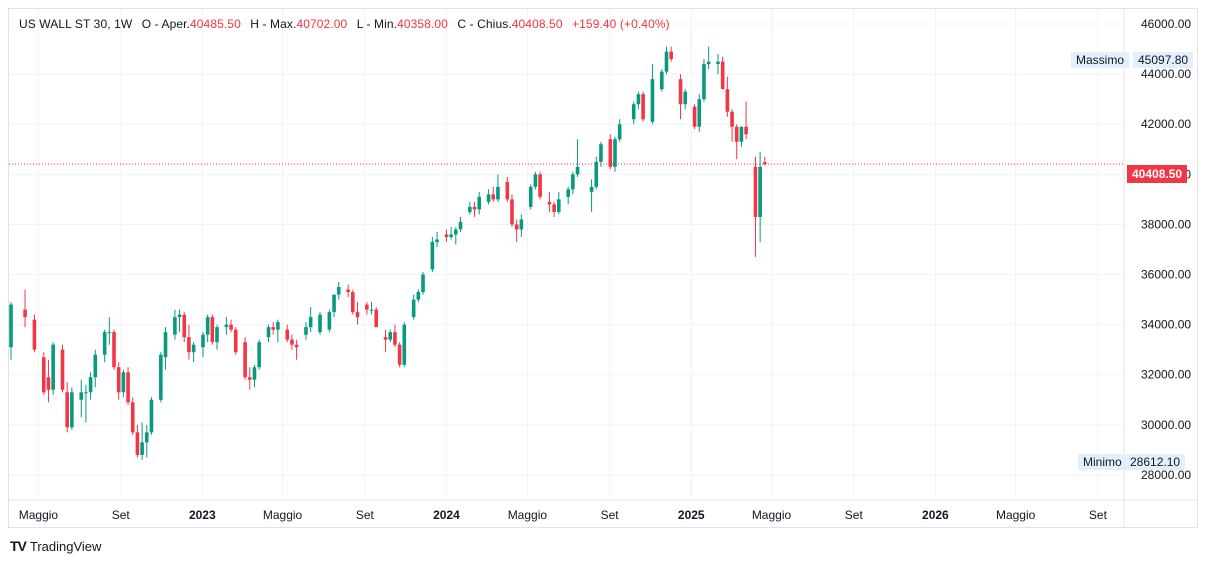 This screenshot has height=564, width=1209. I want to click on legend-close-label: C - Chius., so click(484, 24).